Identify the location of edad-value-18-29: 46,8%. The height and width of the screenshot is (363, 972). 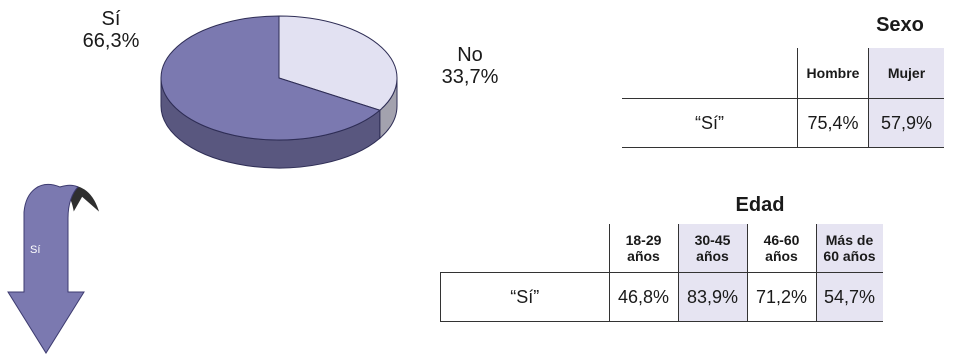
(643, 297).